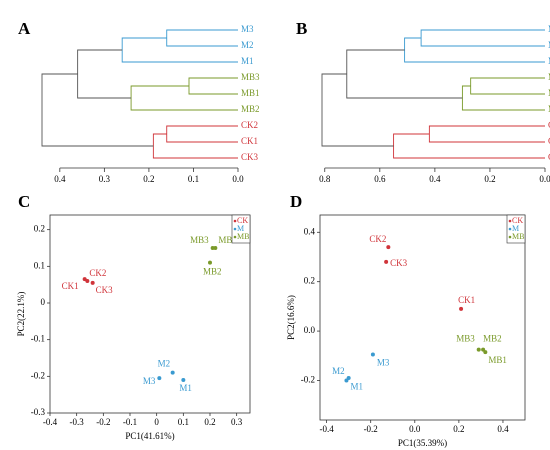 The image size is (550, 450). I want to click on point-label: M2, so click(338, 371).